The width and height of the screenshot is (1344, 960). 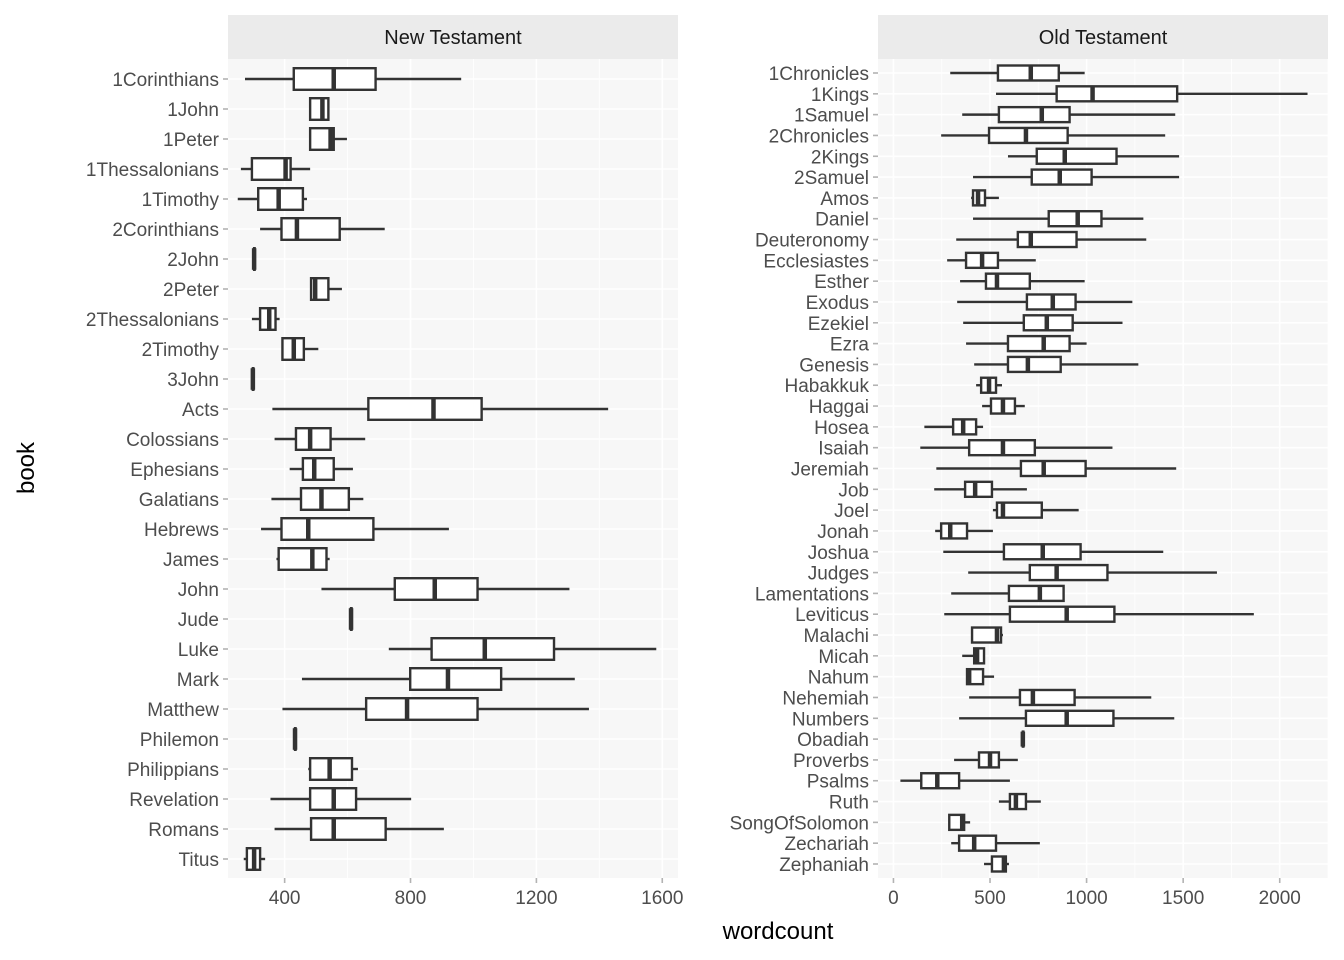 I want to click on boxplot-esther, so click(x=1022, y=281).